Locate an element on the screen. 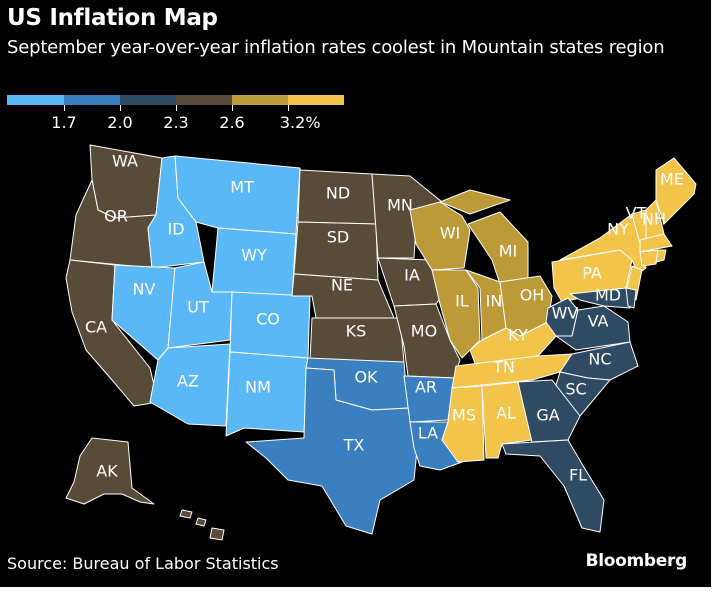  state-ri is located at coordinates (661, 256).